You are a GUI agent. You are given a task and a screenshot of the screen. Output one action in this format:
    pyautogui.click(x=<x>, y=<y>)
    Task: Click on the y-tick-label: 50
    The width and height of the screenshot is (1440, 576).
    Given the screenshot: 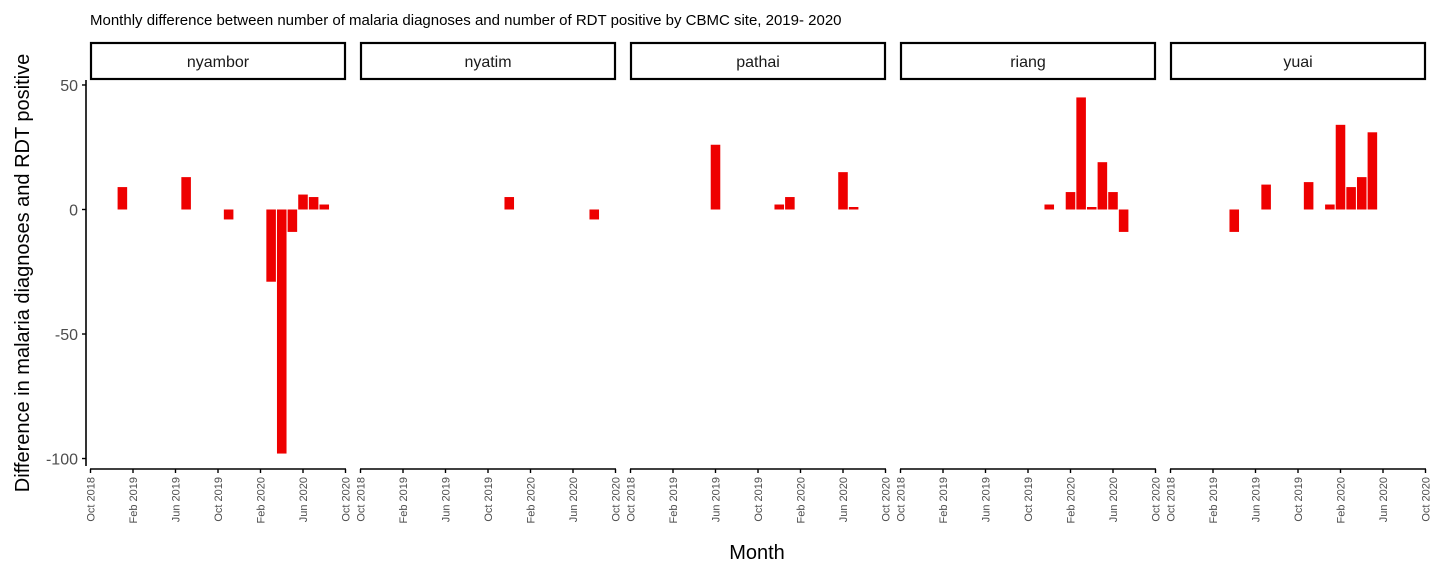 What is the action you would take?
    pyautogui.click(x=69, y=86)
    